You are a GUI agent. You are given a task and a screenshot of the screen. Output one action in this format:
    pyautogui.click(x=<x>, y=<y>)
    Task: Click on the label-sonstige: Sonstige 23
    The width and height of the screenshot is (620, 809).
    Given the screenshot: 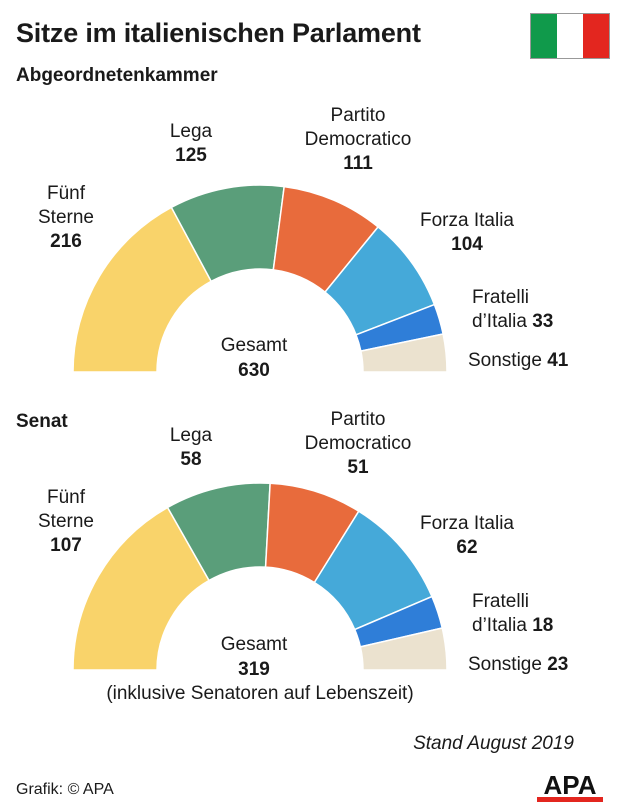 What is the action you would take?
    pyautogui.click(x=518, y=664)
    